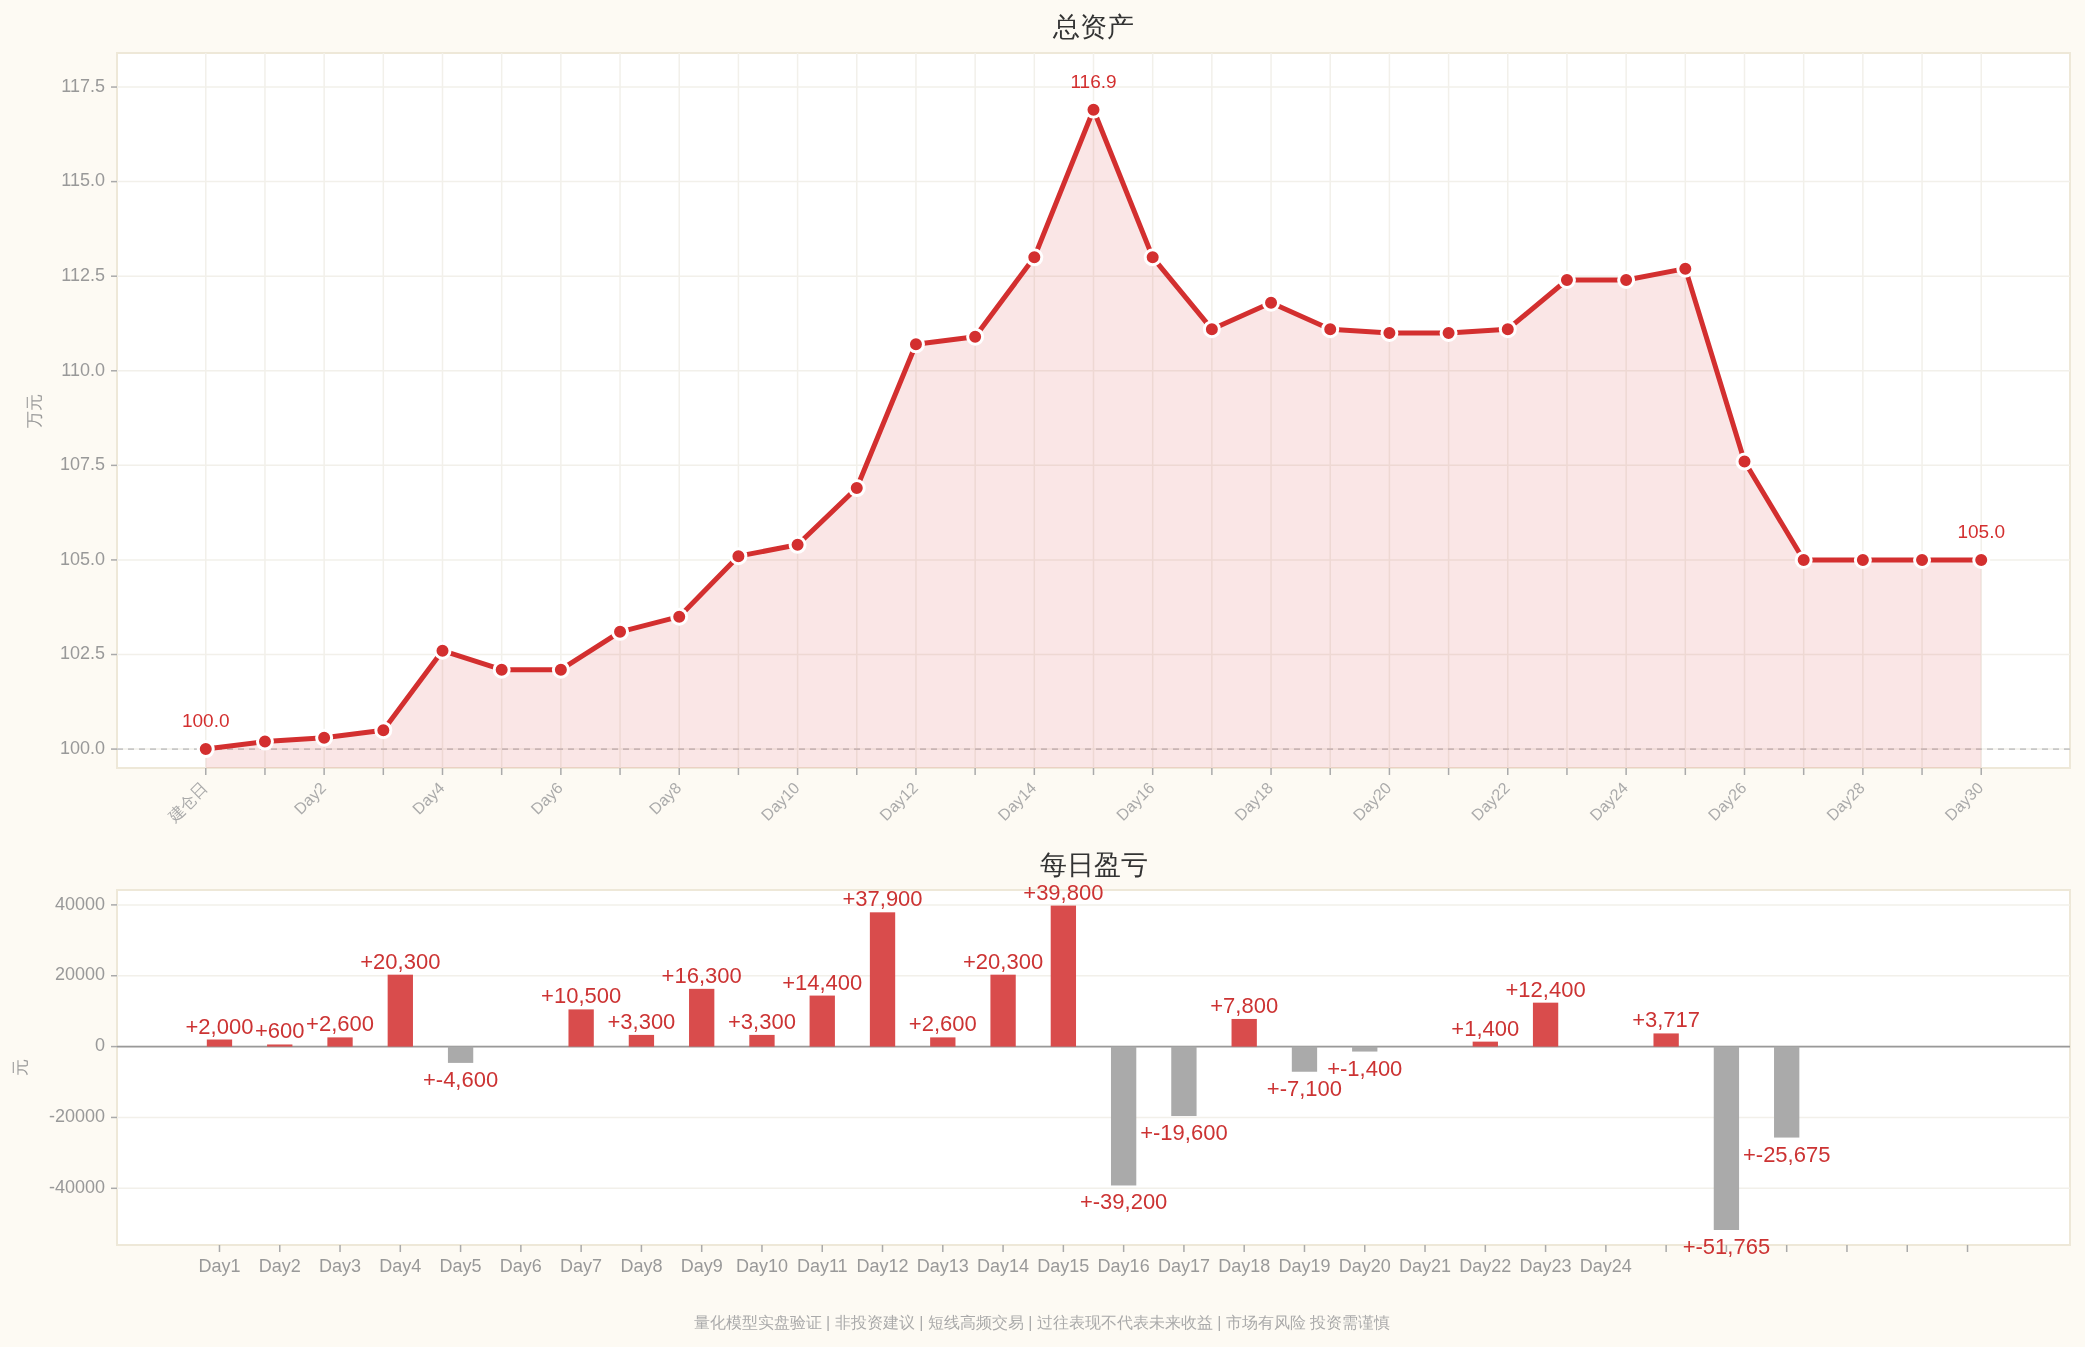 This screenshot has height=1347, width=2085. What do you see at coordinates (1183, 1266) in the screenshot?
I see `x-tick-label: Day17` at bounding box center [1183, 1266].